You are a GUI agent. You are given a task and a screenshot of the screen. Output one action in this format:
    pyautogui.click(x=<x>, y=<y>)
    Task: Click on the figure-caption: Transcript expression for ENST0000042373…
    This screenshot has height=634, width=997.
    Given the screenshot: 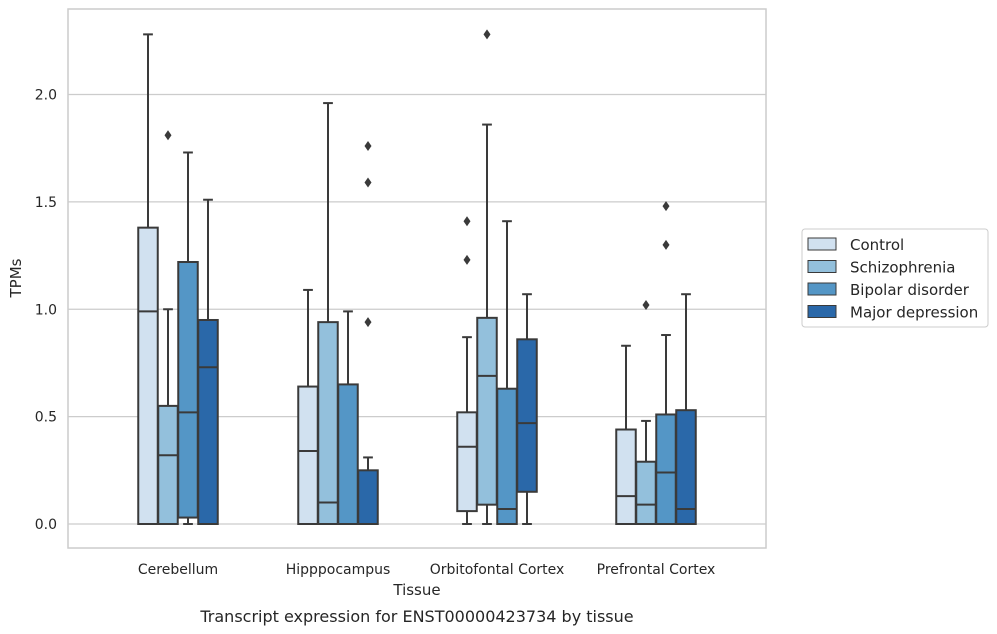 What is the action you would take?
    pyautogui.click(x=416, y=616)
    